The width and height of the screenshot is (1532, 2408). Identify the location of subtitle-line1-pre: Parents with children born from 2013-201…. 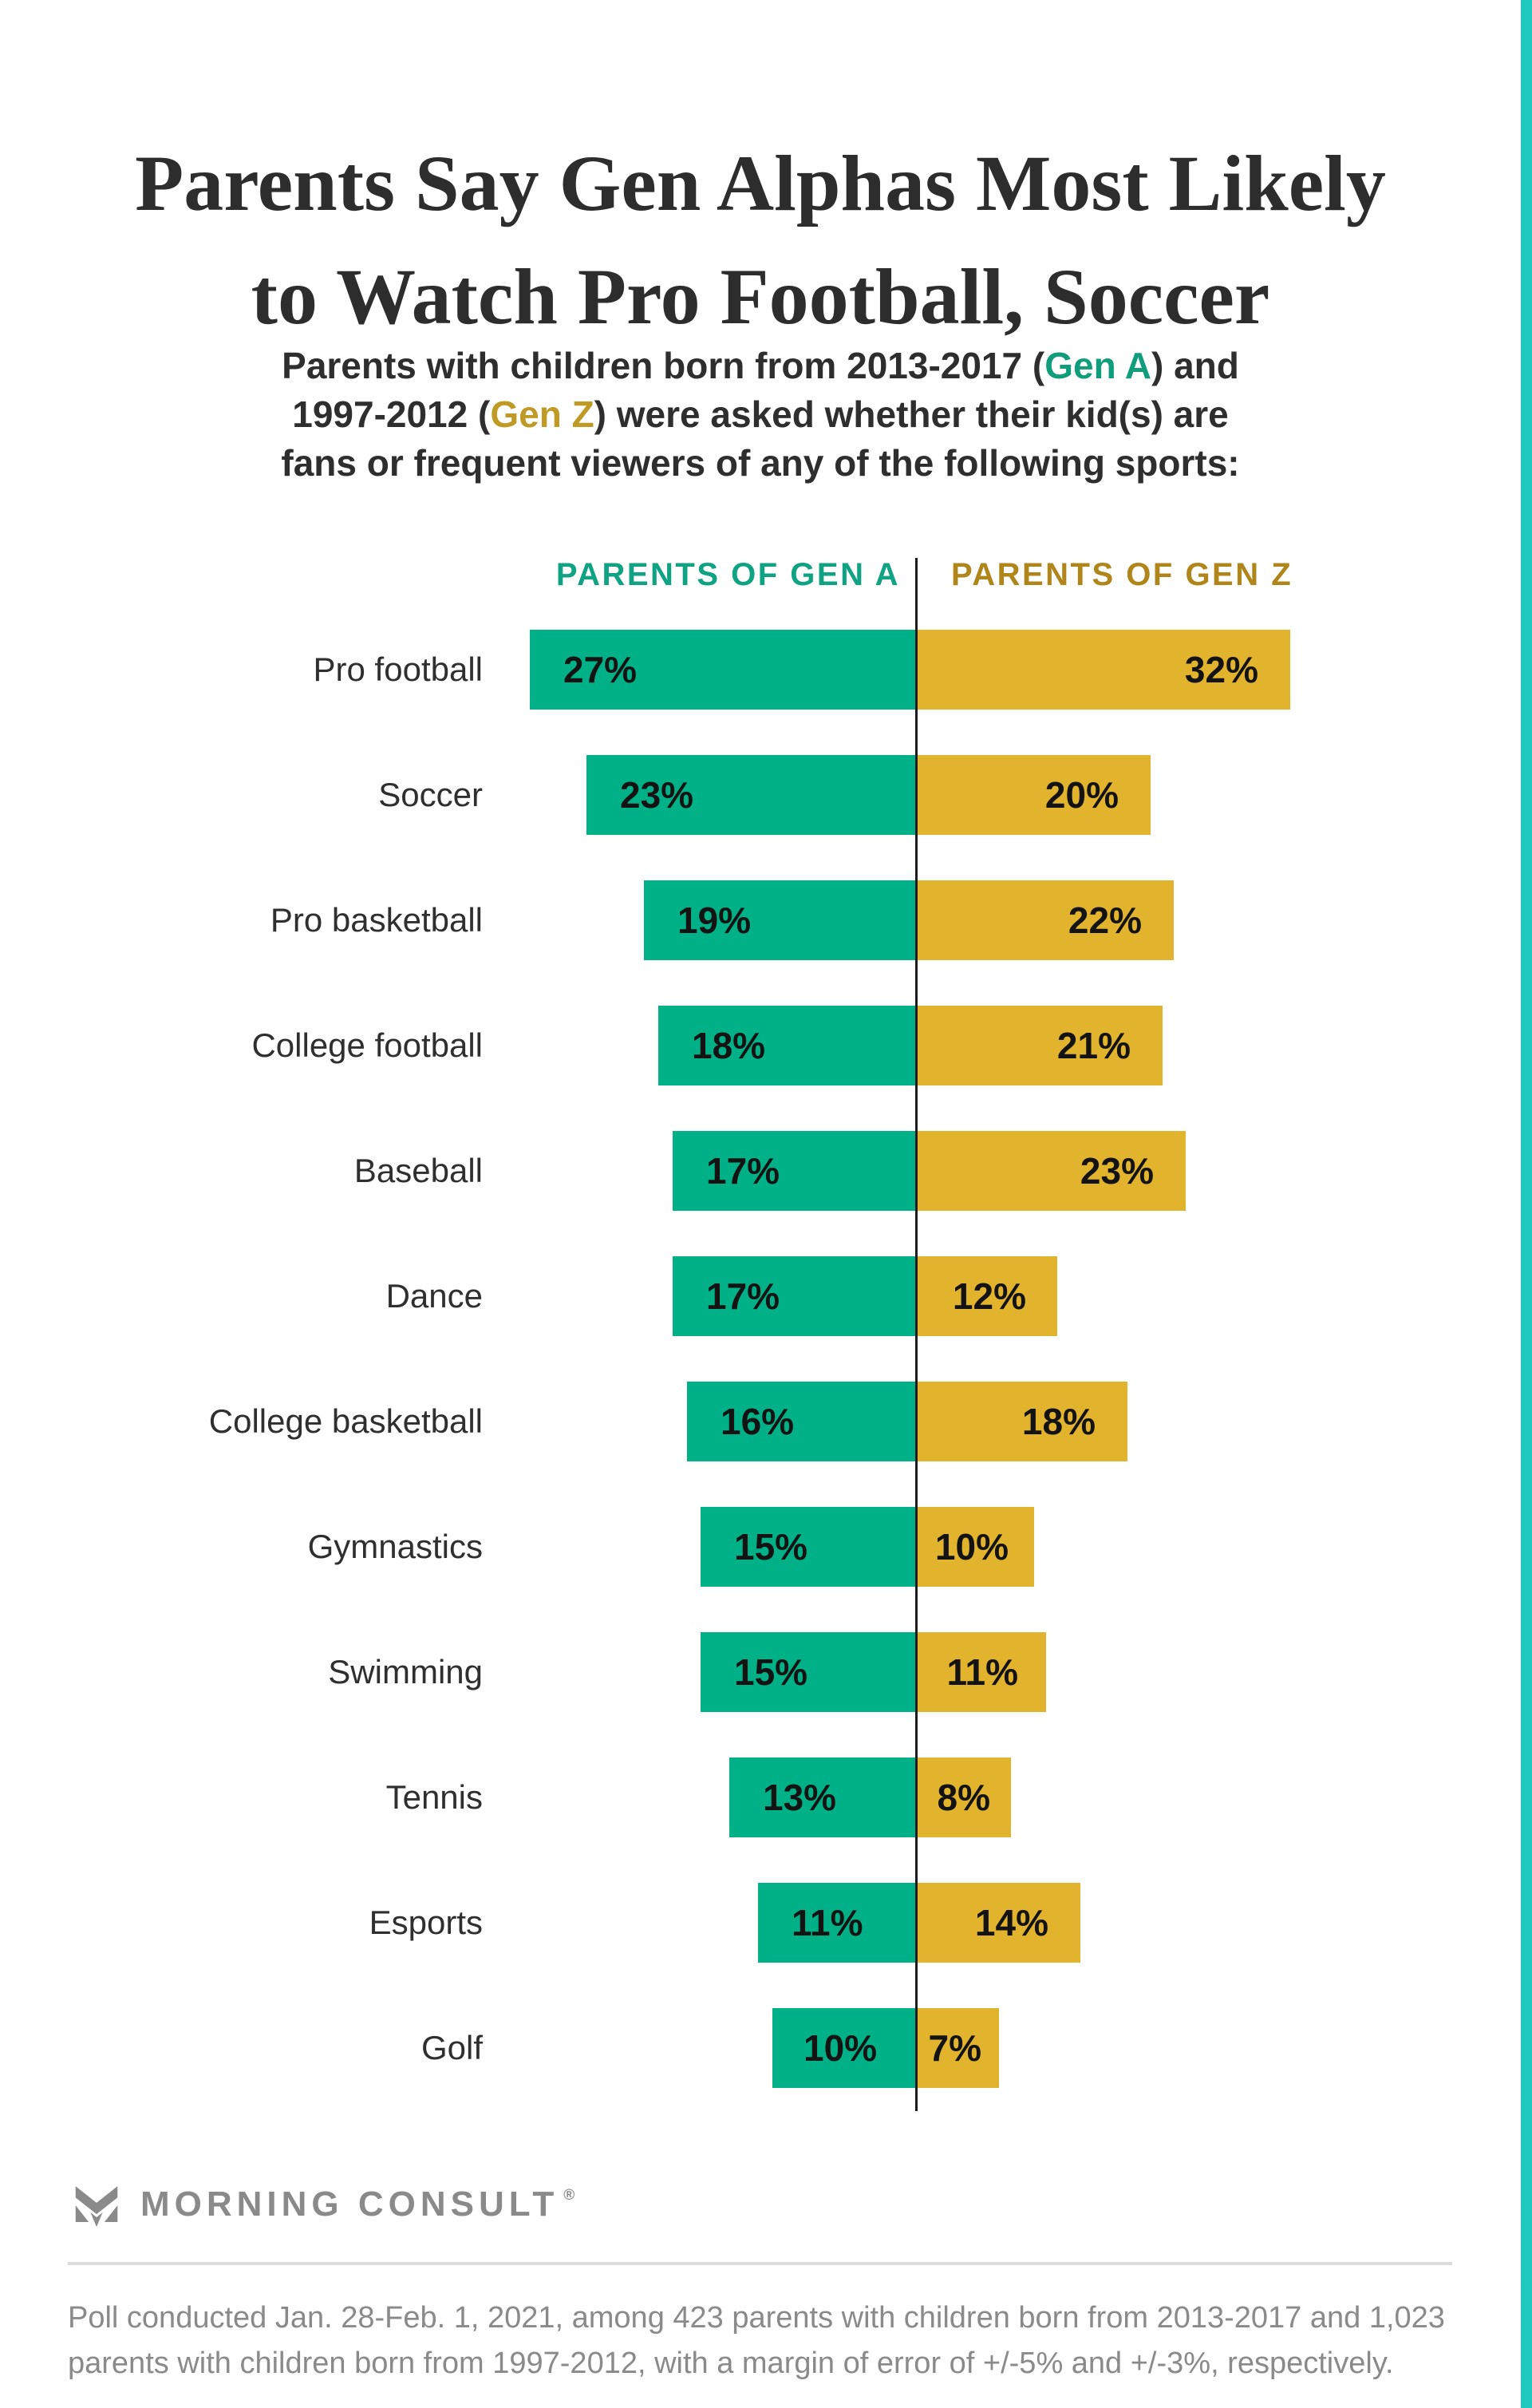
(664, 365).